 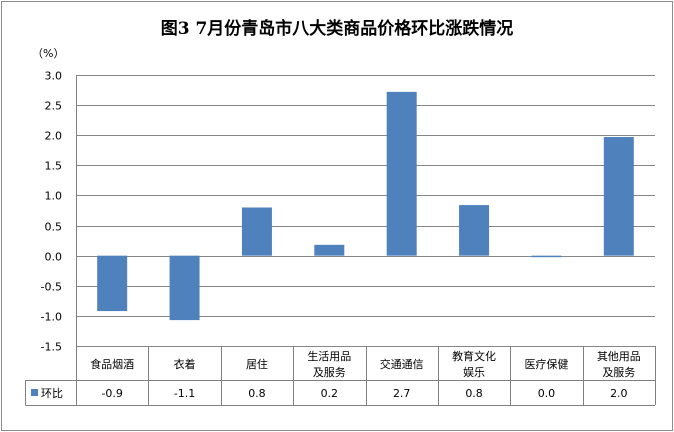 What do you see at coordinates (54, 76) in the screenshot?
I see `y-tick-label: 3.0` at bounding box center [54, 76].